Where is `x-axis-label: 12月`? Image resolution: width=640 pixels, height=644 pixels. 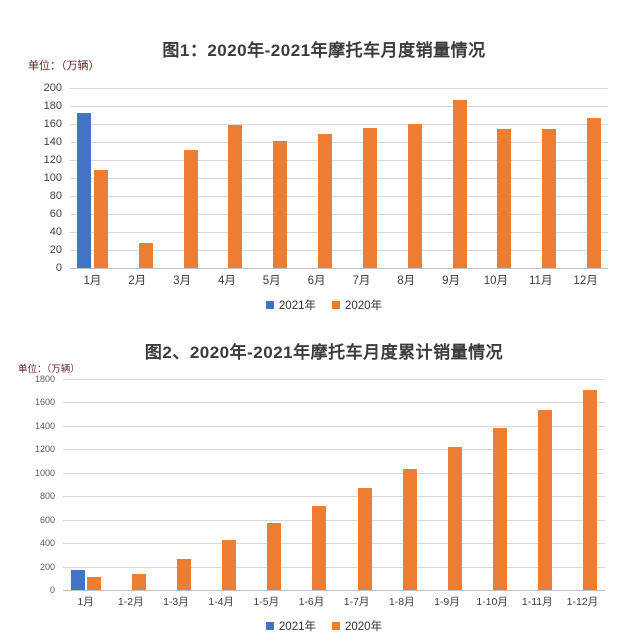
x-axis-label: 12月 is located at coordinates (585, 281).